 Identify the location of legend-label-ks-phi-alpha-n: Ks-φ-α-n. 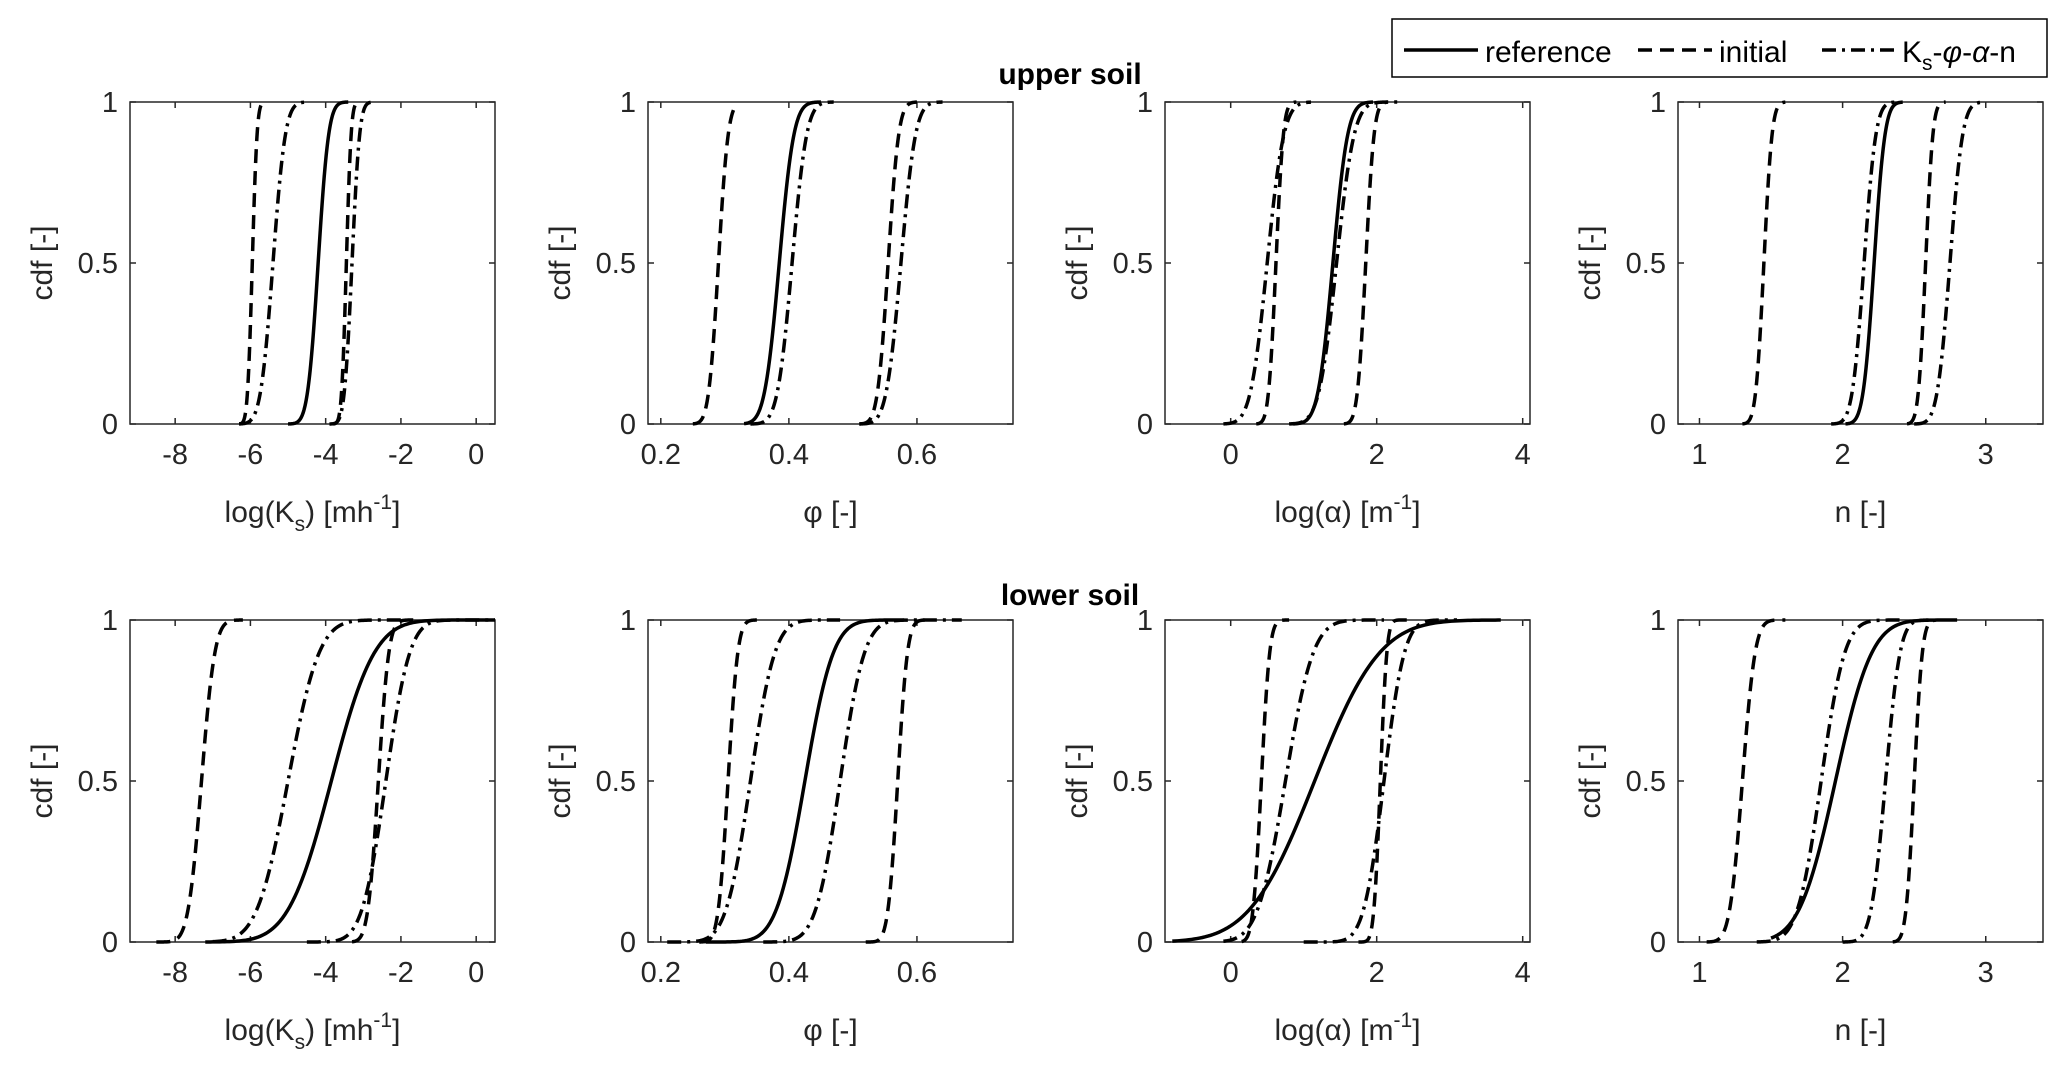
(1959, 55).